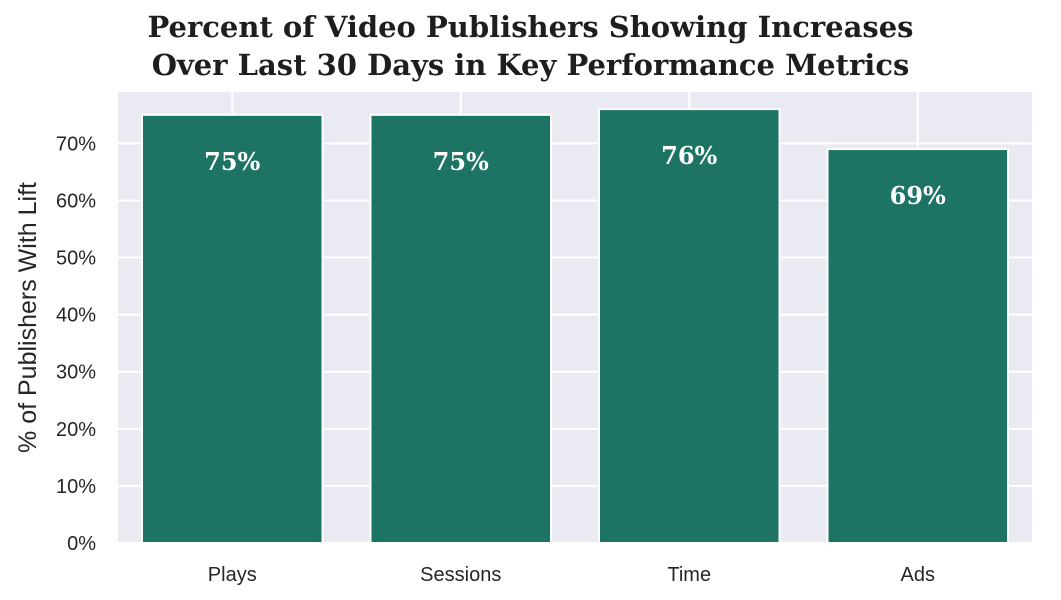 Image resolution: width=1061 pixels, height=600 pixels. I want to click on bar-ads, so click(918, 346).